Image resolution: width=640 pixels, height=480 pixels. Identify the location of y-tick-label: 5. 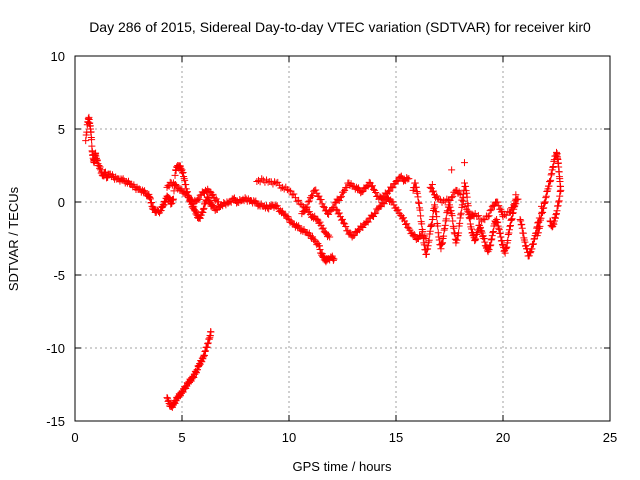
(61, 129).